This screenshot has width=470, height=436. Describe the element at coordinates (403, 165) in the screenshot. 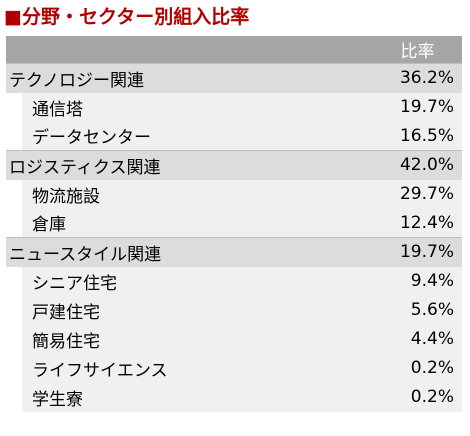

I see `category-value: 42.0%` at that location.